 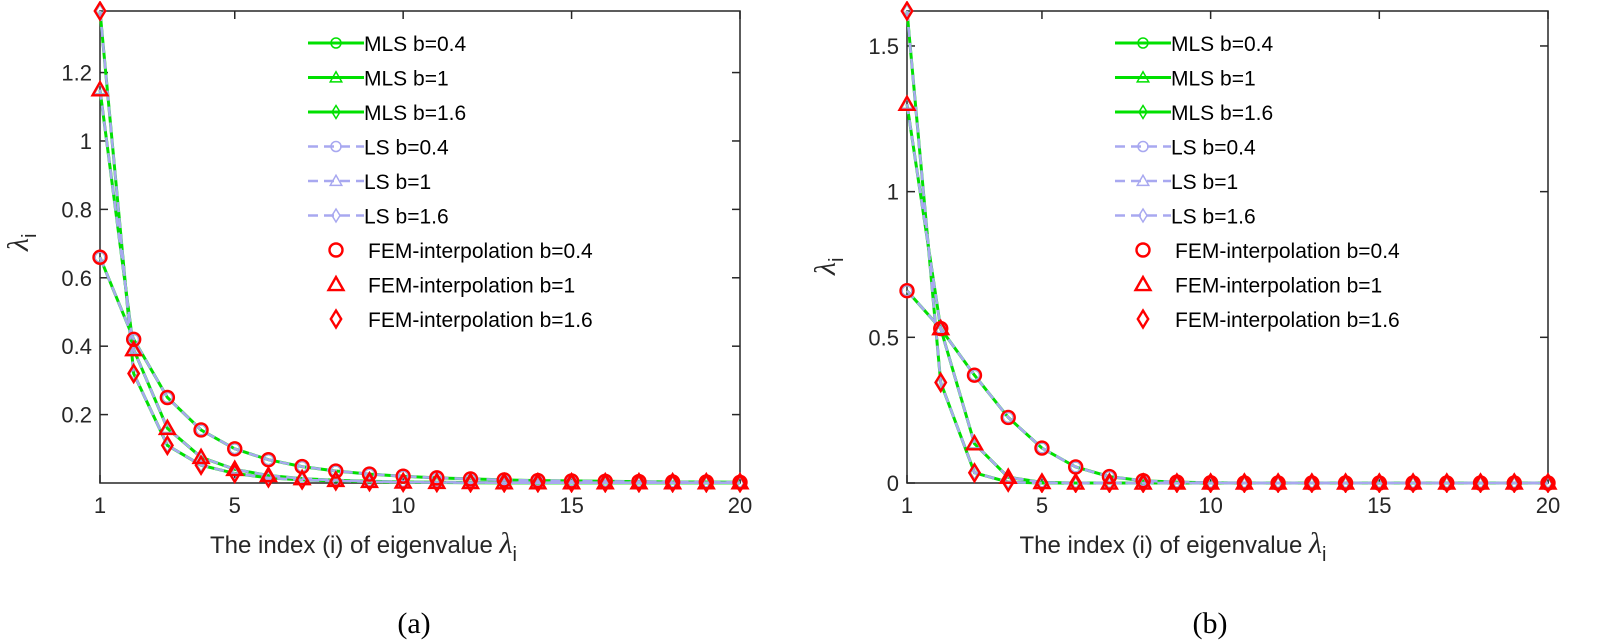 What do you see at coordinates (893, 483) in the screenshot?
I see `y-tick-label: 0` at bounding box center [893, 483].